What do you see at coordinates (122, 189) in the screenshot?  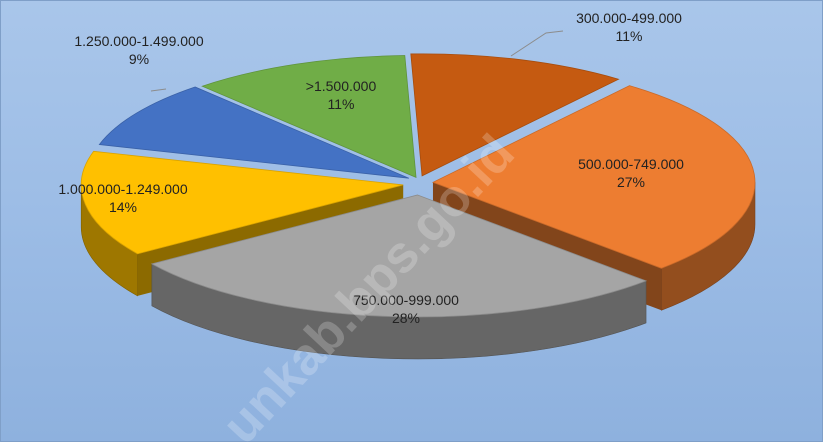 I see `slice-label-4: 1.000.000-1.249.000` at bounding box center [122, 189].